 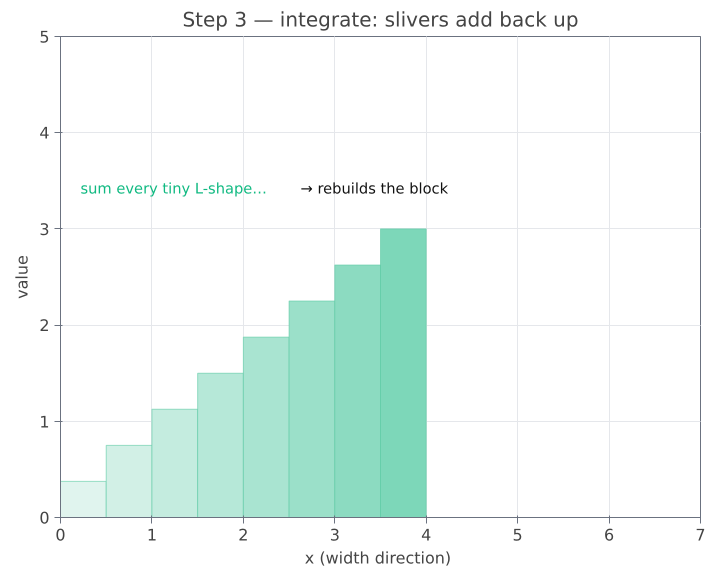 I want to click on y-tick-label: 0, so click(x=44, y=518).